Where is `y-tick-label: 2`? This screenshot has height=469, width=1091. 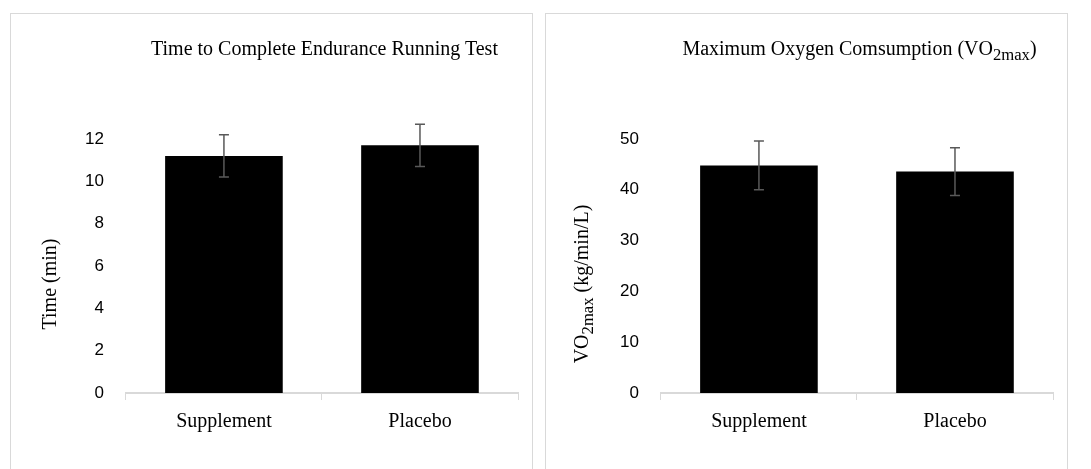
y-tick-label: 2 is located at coordinates (99, 350).